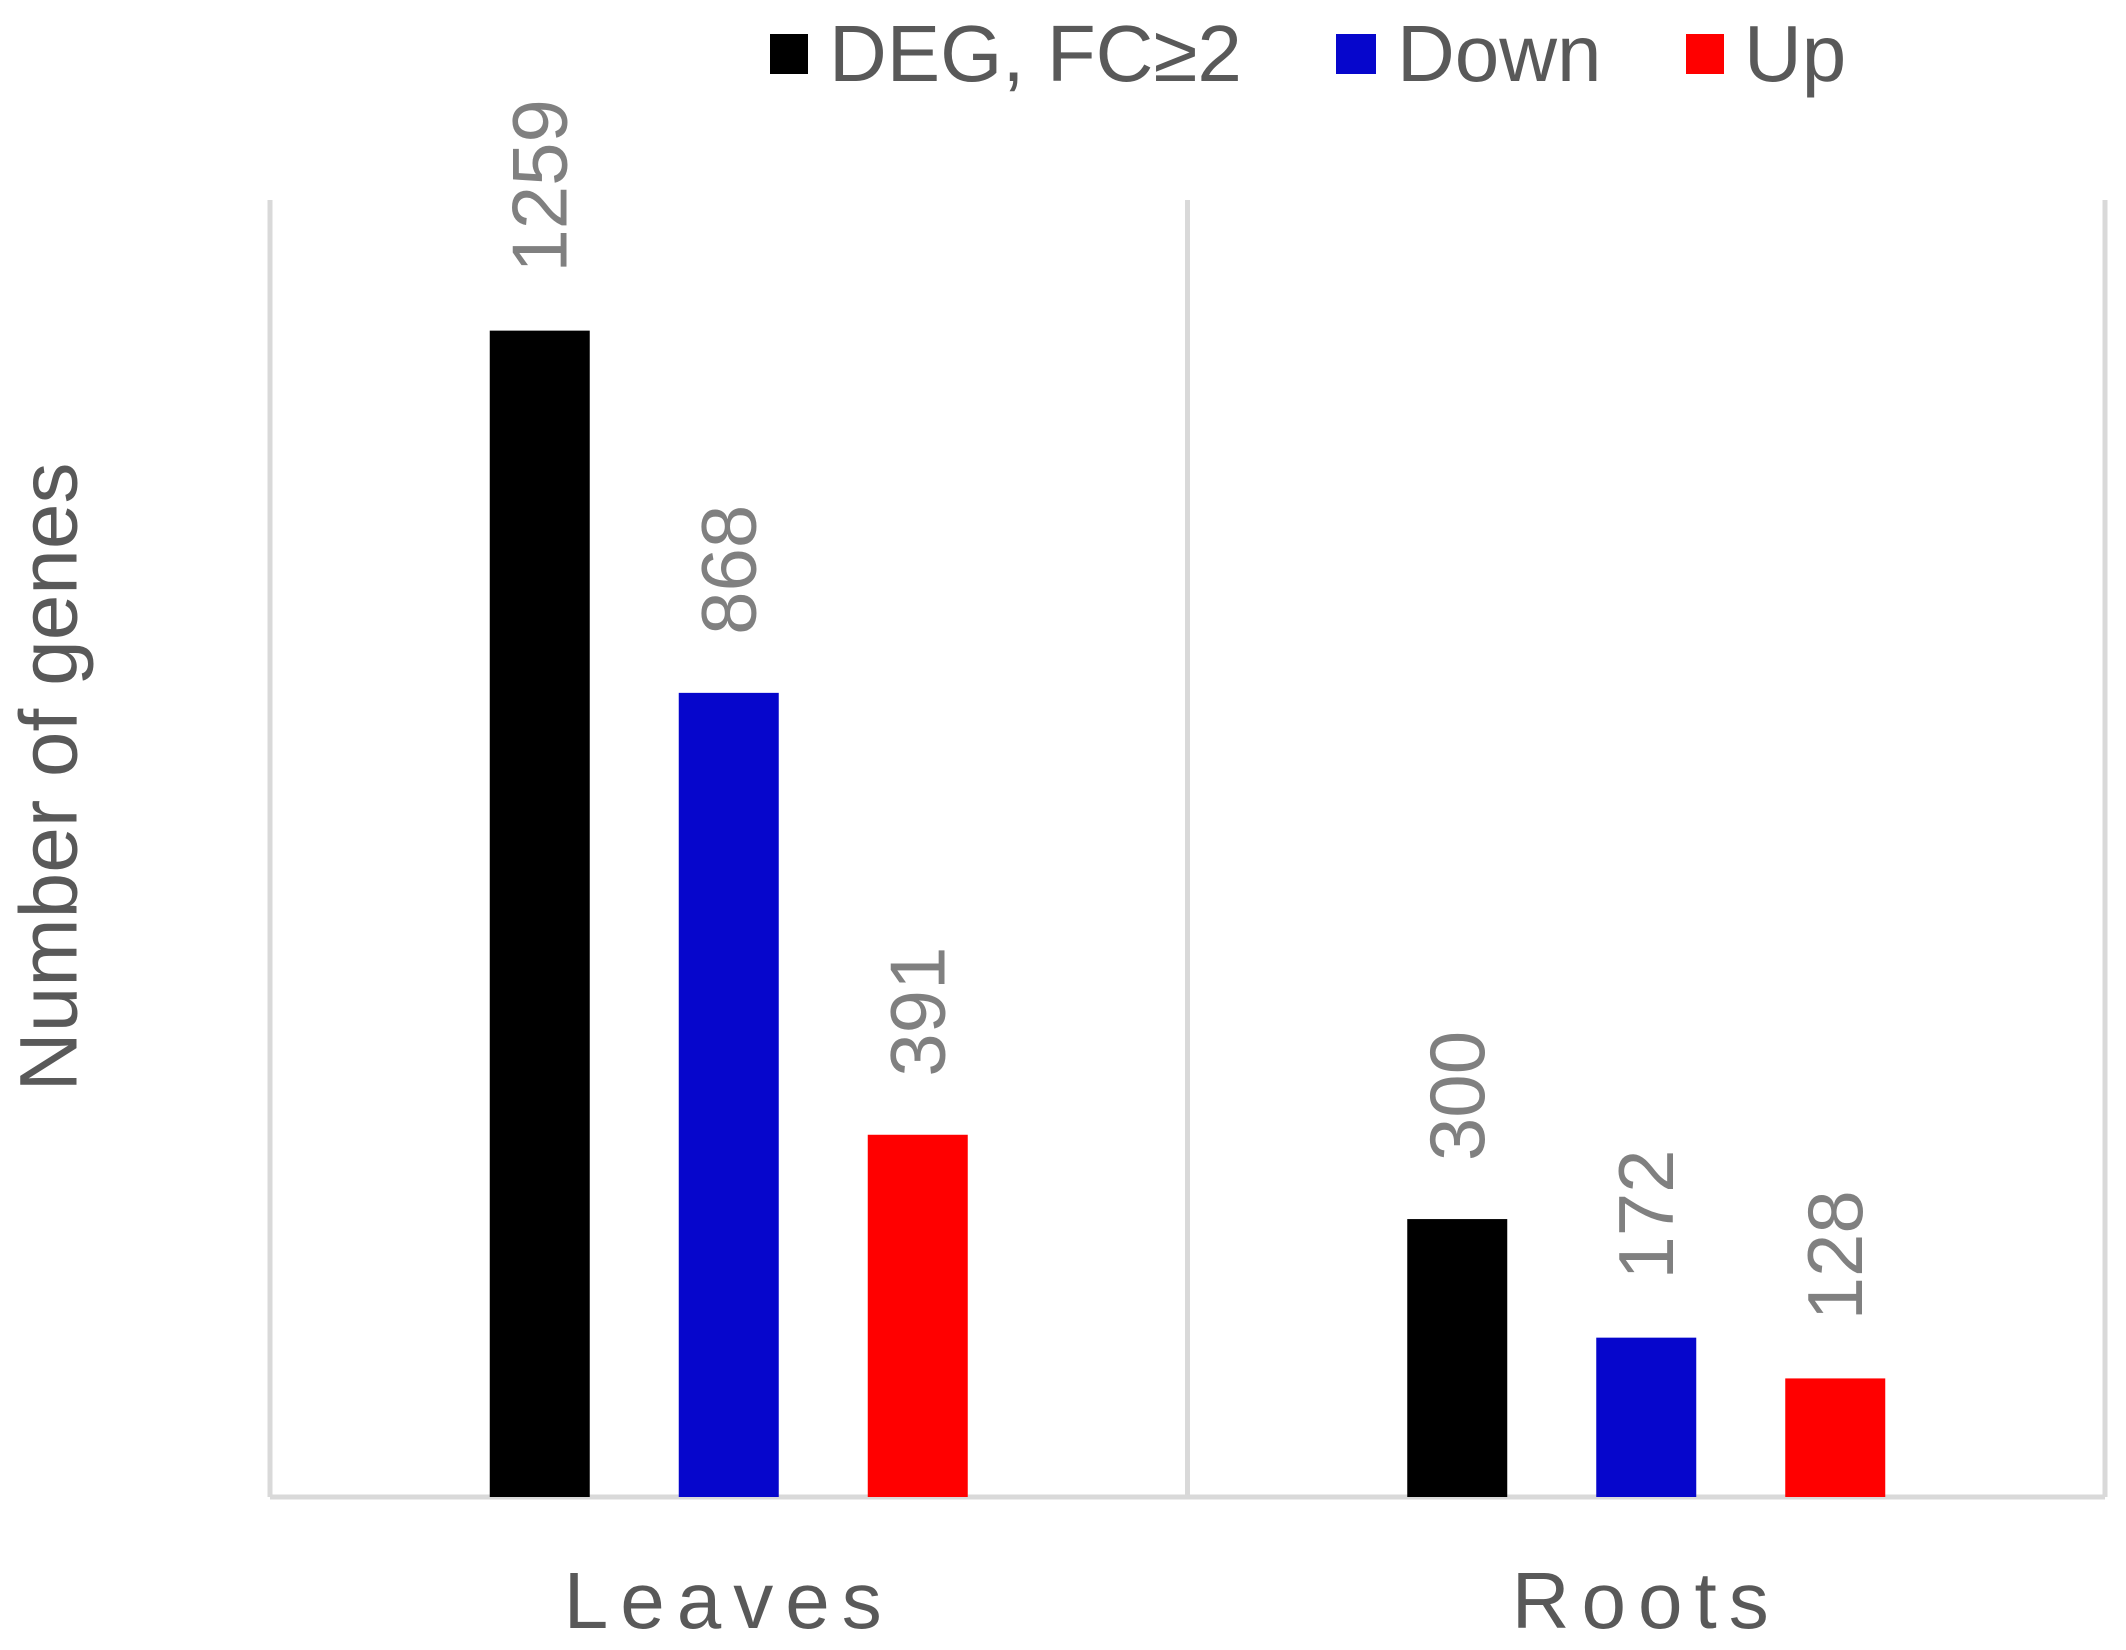  What do you see at coordinates (1499, 53) in the screenshot?
I see `legend-label-down: Down` at bounding box center [1499, 53].